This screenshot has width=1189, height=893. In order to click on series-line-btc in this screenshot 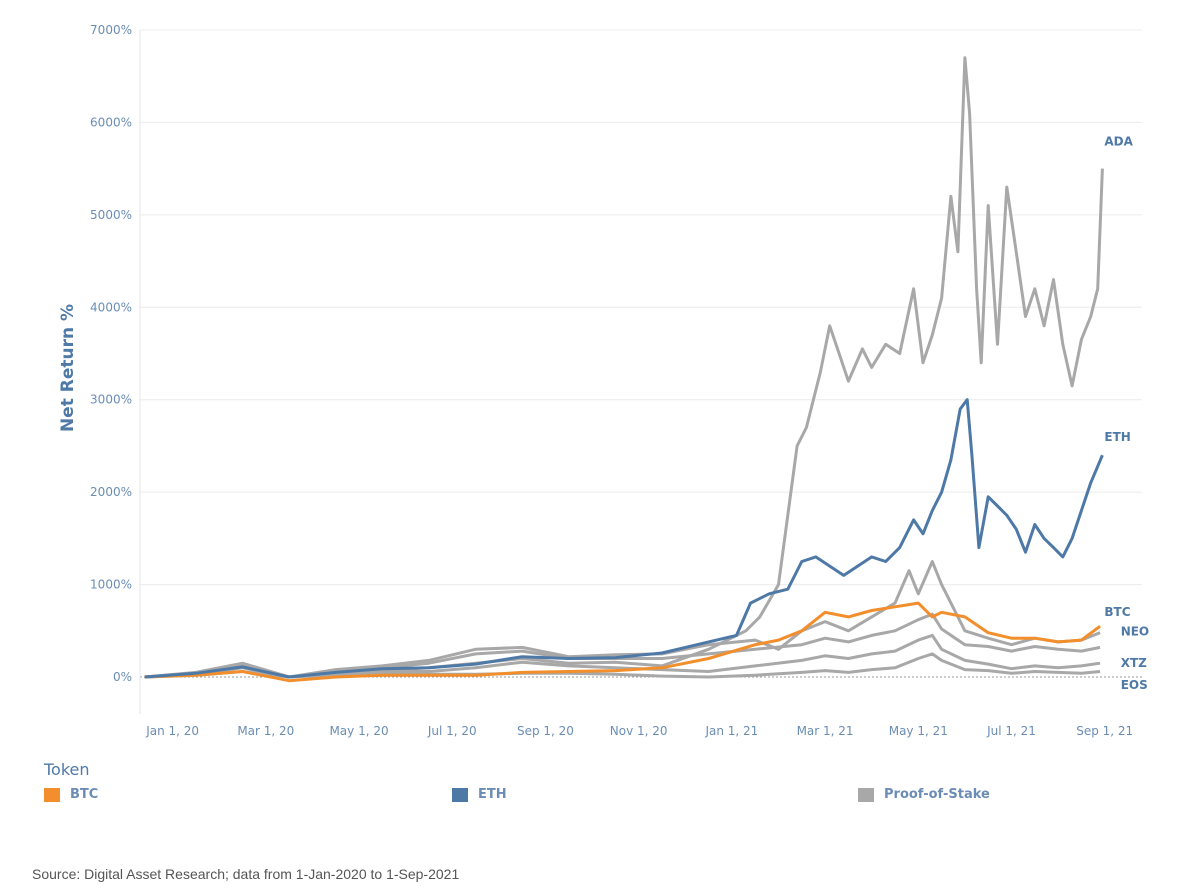, I will do `click(622, 642)`.